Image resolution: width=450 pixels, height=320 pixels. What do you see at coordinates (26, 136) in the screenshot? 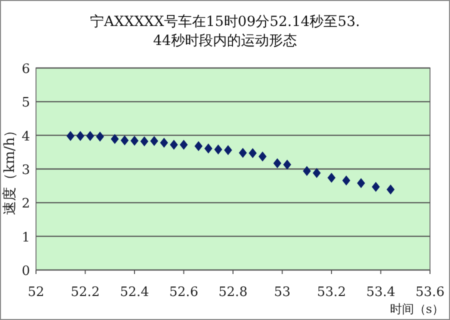
I see `y-tick-label: 4` at bounding box center [26, 136].